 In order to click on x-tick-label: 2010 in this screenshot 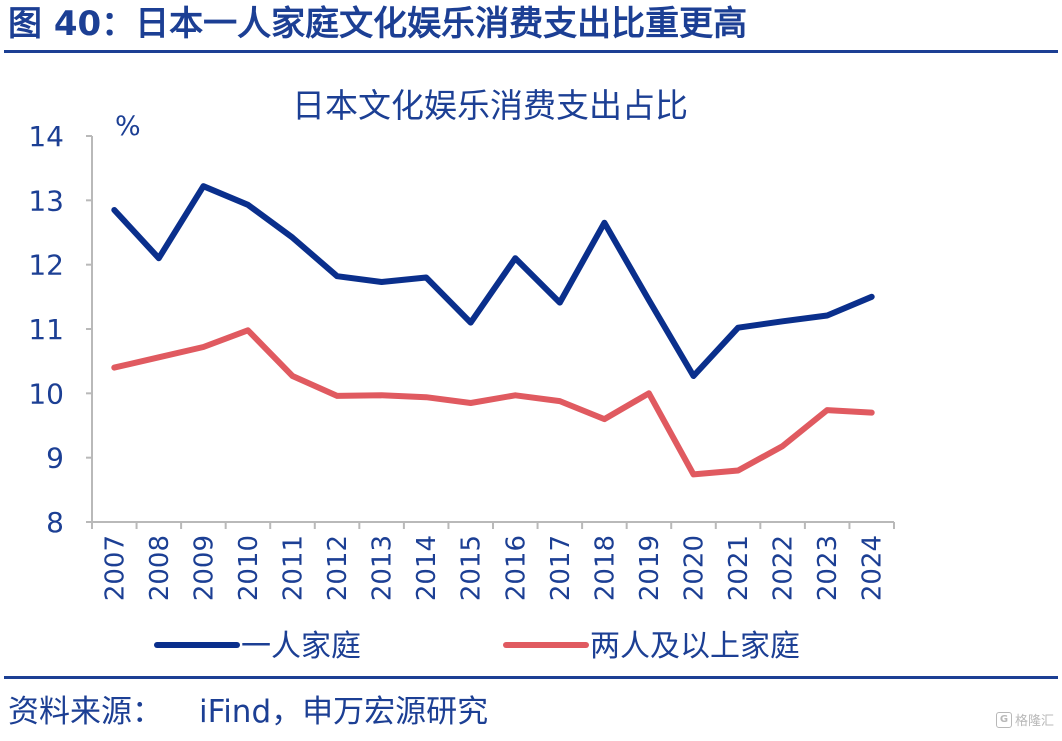, I will do `click(249, 568)`.